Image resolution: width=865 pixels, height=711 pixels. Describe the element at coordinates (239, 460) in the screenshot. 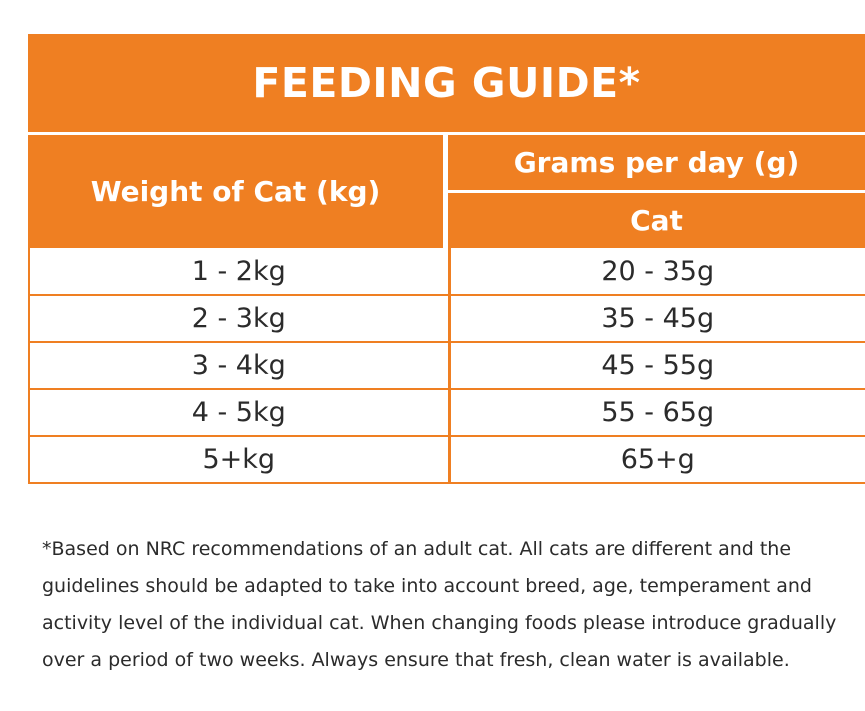

I see `weight-cell: 5+kg` at that location.